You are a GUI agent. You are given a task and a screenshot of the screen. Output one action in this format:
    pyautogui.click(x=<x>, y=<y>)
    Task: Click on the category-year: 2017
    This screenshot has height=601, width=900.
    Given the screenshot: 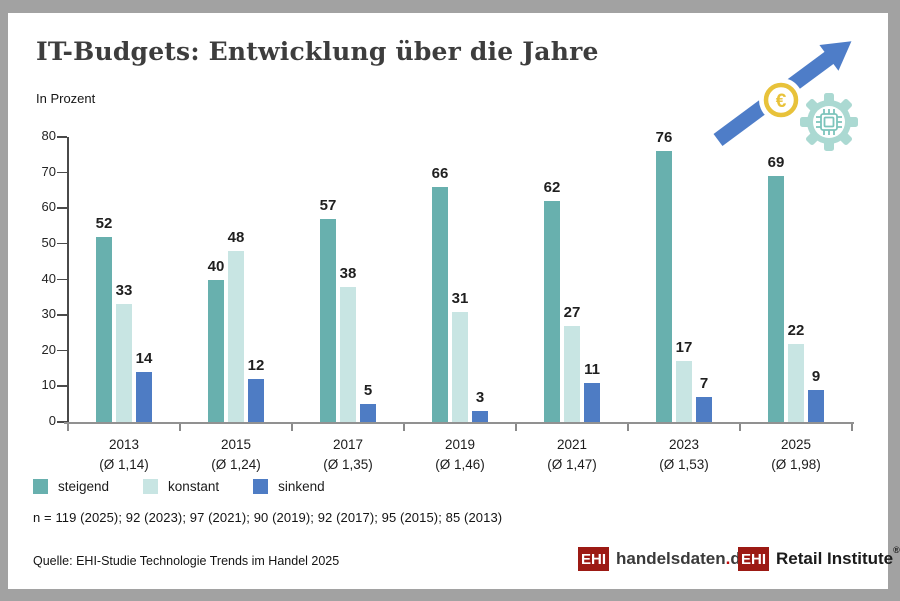 What is the action you would take?
    pyautogui.click(x=348, y=444)
    